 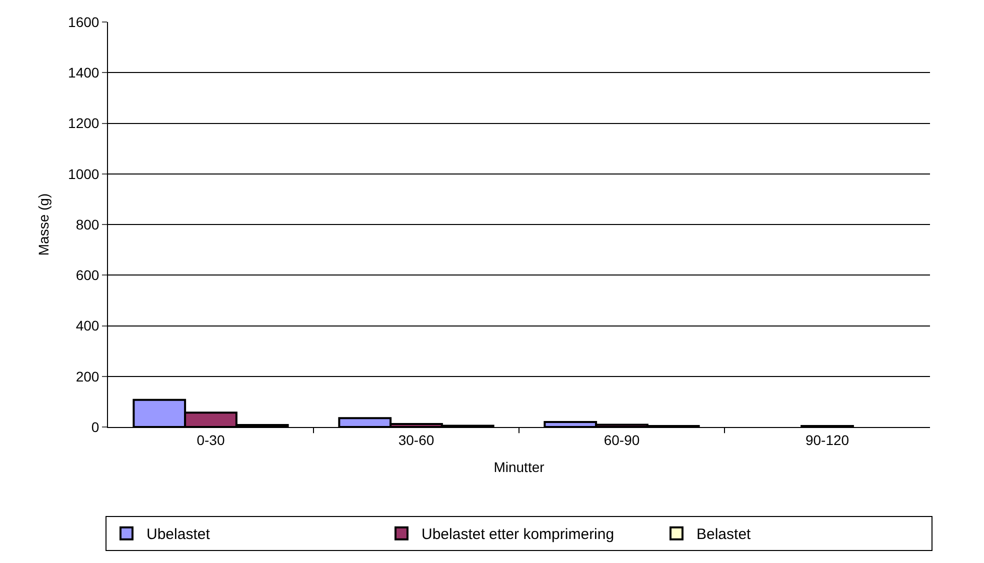 What do you see at coordinates (95, 426) in the screenshot?
I see `y-tick-label: 0` at bounding box center [95, 426].